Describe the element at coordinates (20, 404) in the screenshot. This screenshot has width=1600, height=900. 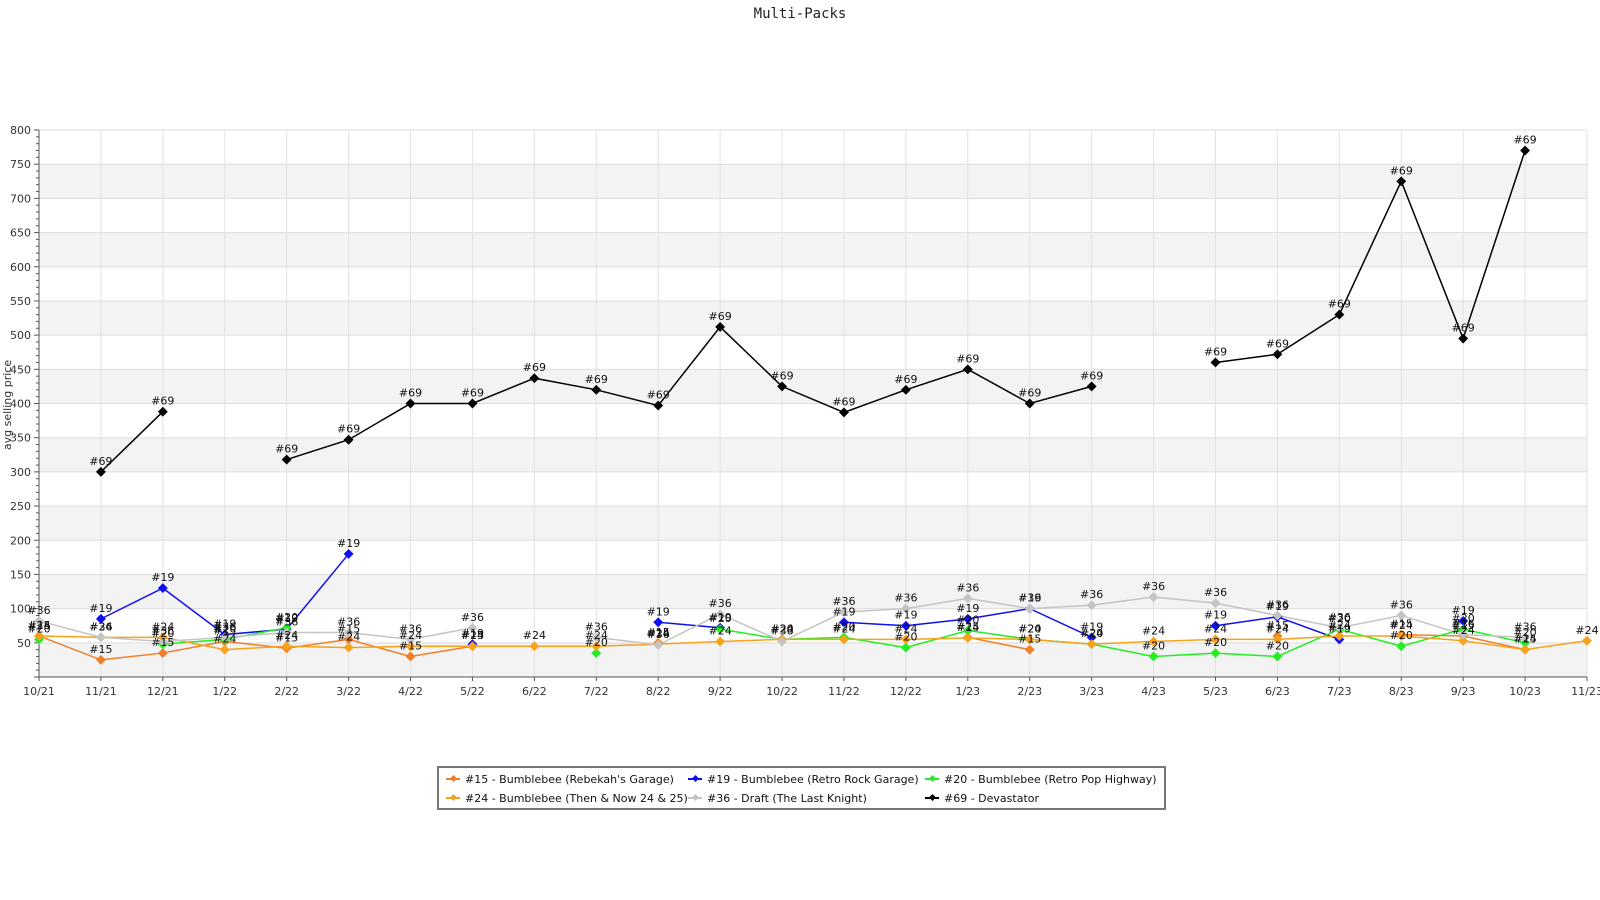
I see `y-tick-label: 400` at that location.